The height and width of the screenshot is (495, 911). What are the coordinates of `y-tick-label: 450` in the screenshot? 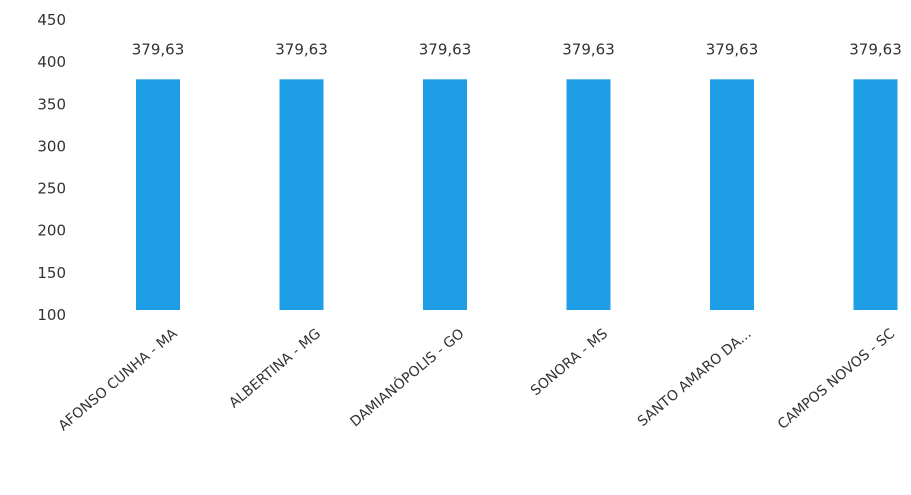 It's located at (51, 20).